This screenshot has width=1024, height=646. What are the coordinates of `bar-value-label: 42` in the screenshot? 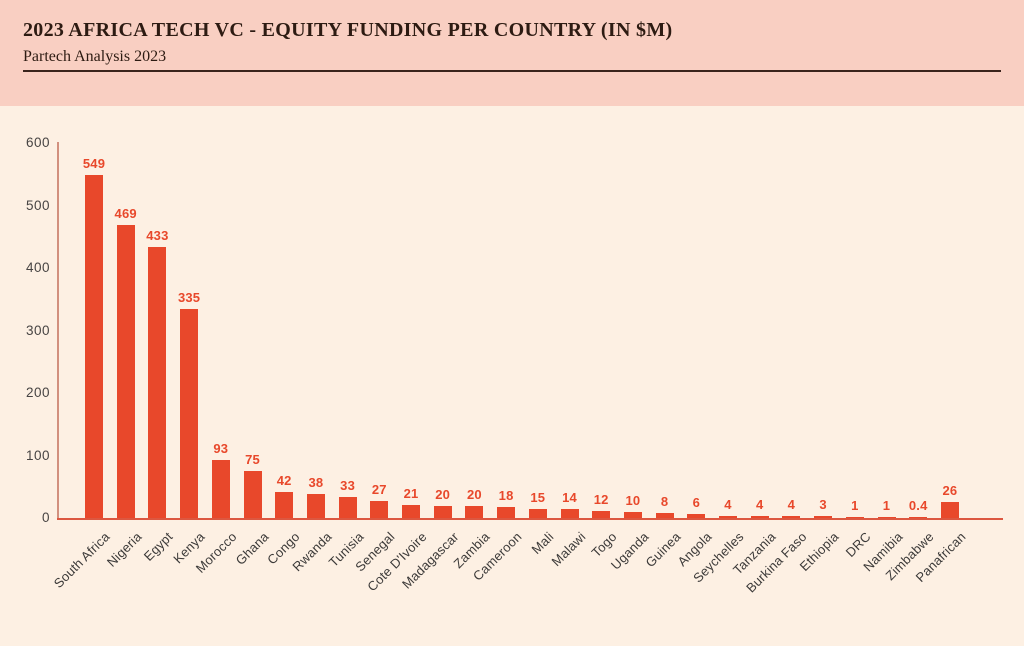 It's located at (284, 480).